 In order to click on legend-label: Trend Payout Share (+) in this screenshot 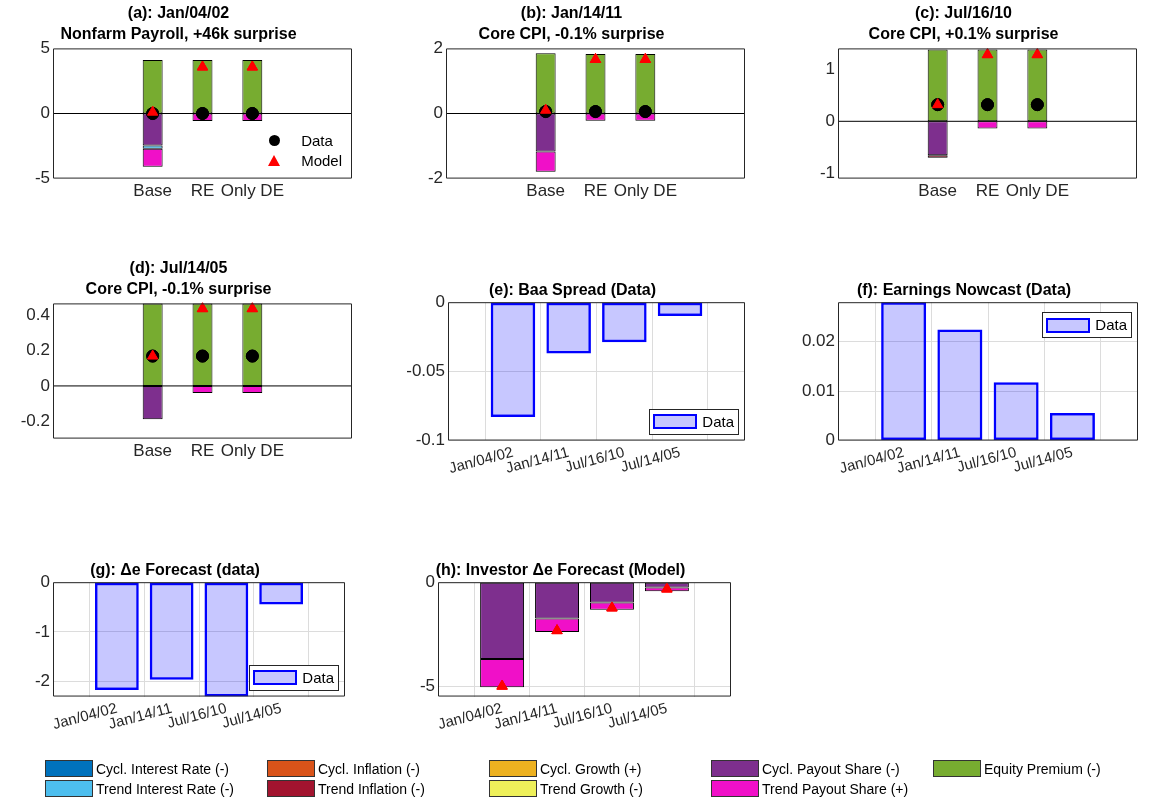, I will do `click(835, 788)`.